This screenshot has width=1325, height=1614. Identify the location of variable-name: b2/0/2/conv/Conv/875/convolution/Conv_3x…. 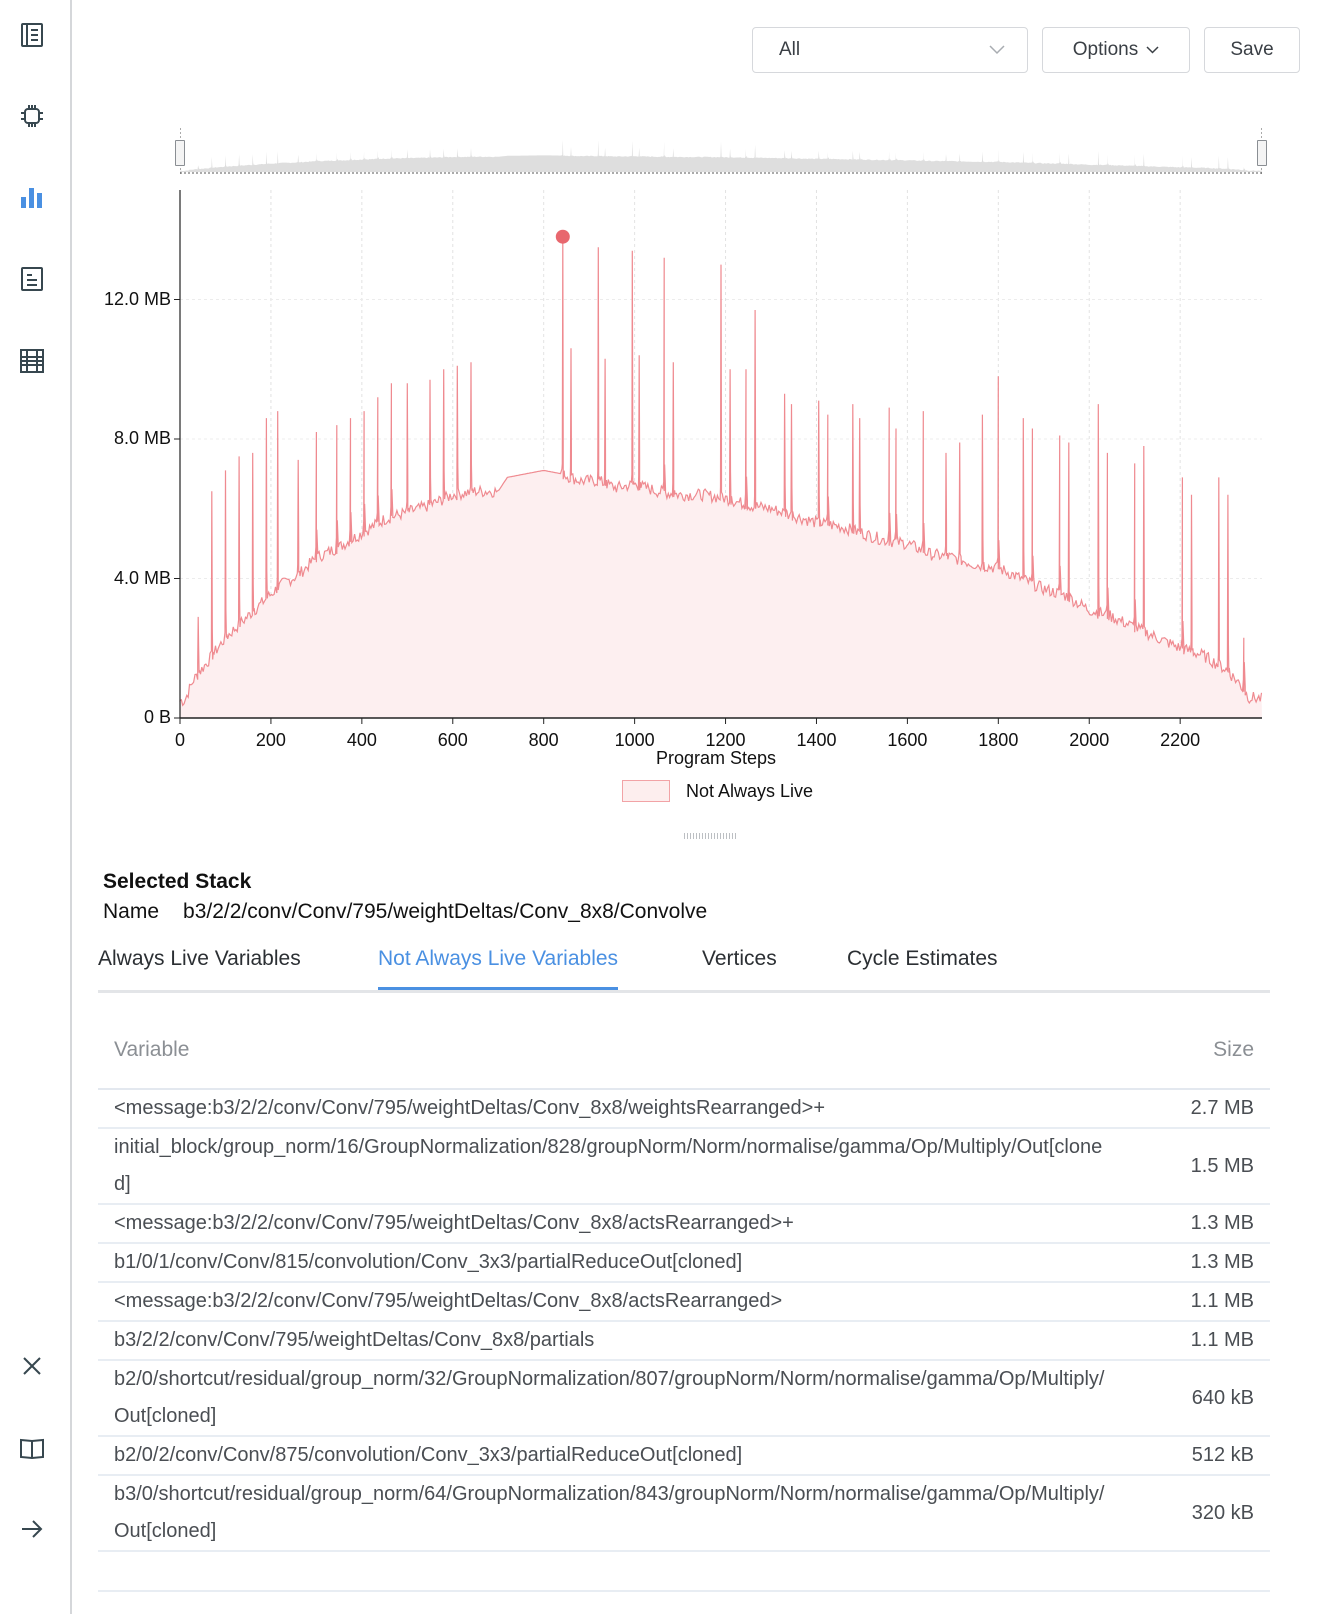
(428, 1455).